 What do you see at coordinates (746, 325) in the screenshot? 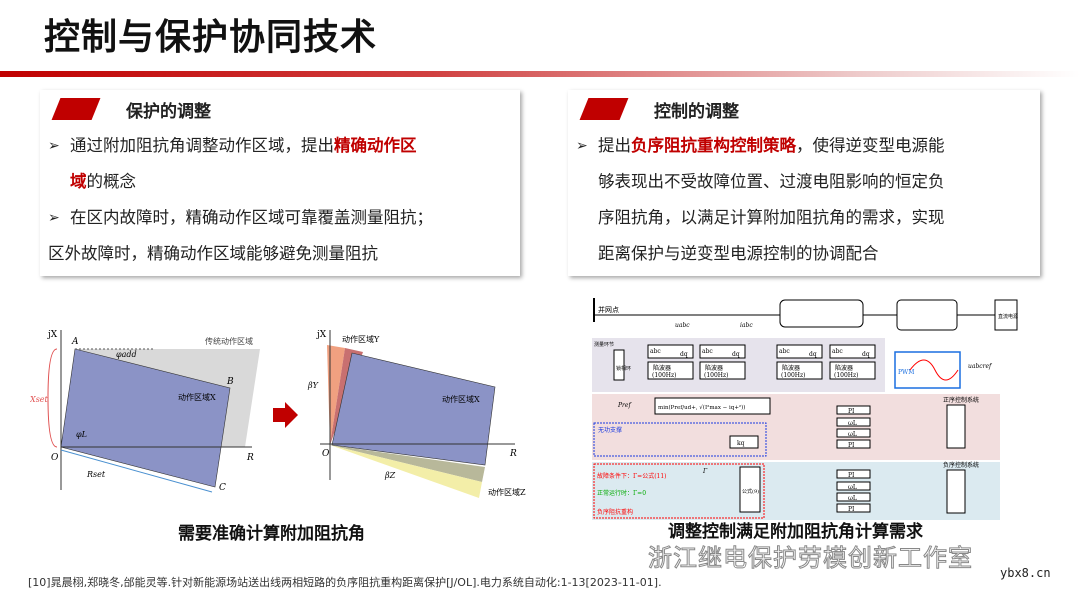
I see `label: iabc` at bounding box center [746, 325].